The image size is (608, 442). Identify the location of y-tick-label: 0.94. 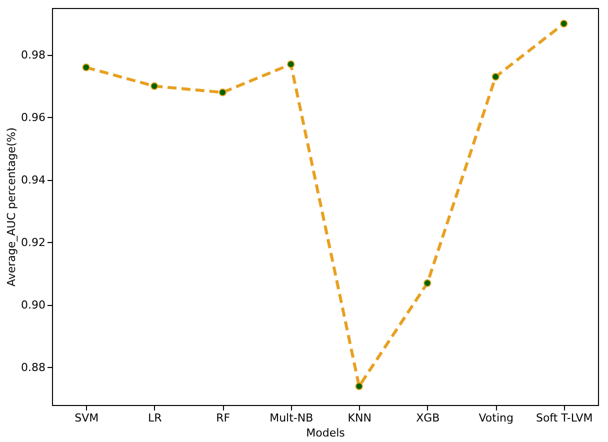
(33, 179).